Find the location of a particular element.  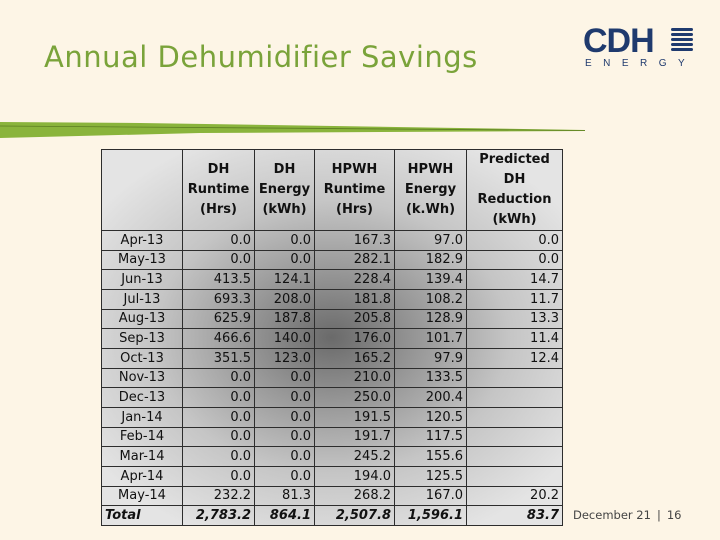

value-cell: 208.0 is located at coordinates (284, 299).